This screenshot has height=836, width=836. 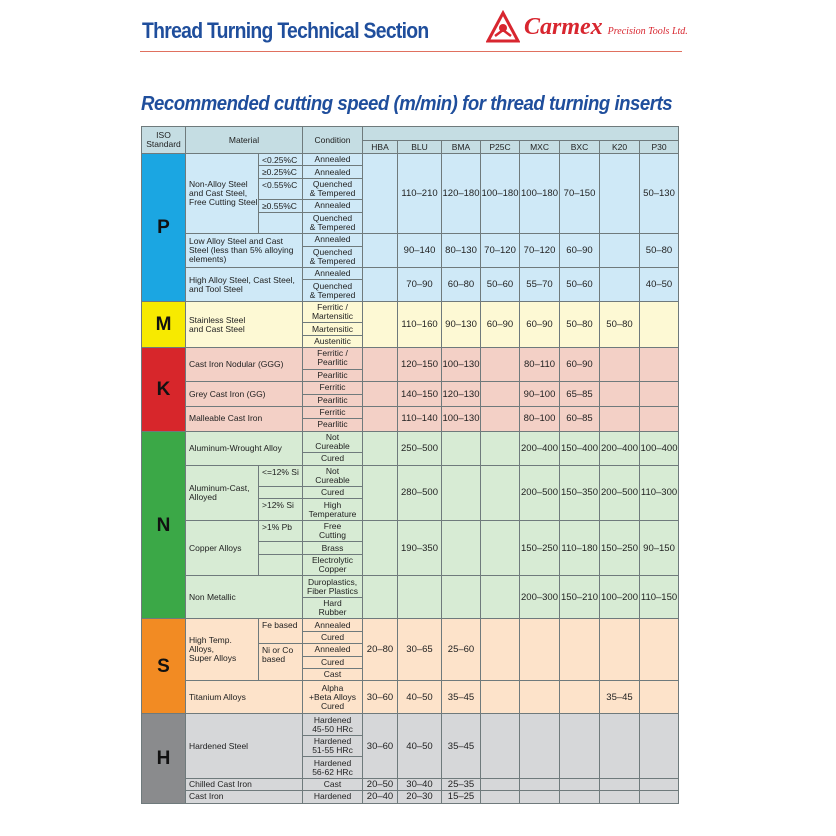 What do you see at coordinates (620, 324) in the screenshot?
I see `speed-k20: 50–80` at bounding box center [620, 324].